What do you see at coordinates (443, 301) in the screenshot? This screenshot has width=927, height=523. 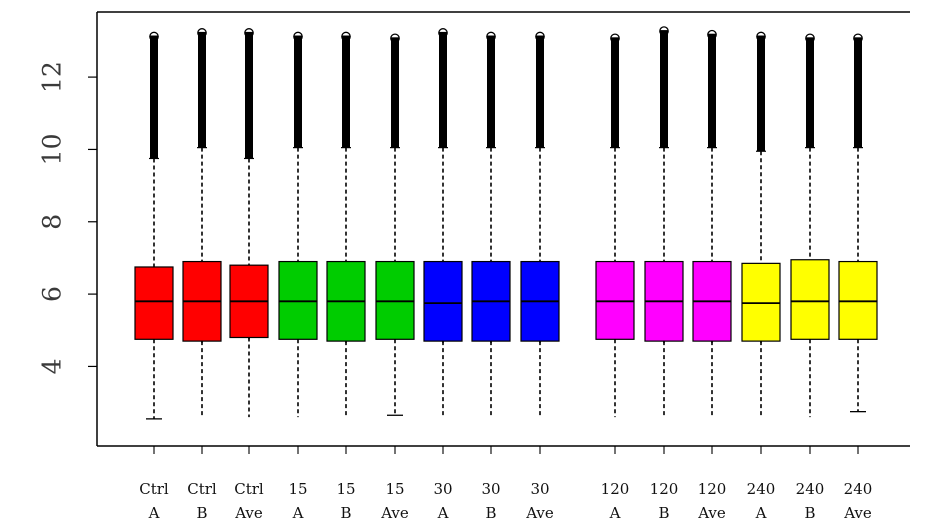 I see `box-30-a` at bounding box center [443, 301].